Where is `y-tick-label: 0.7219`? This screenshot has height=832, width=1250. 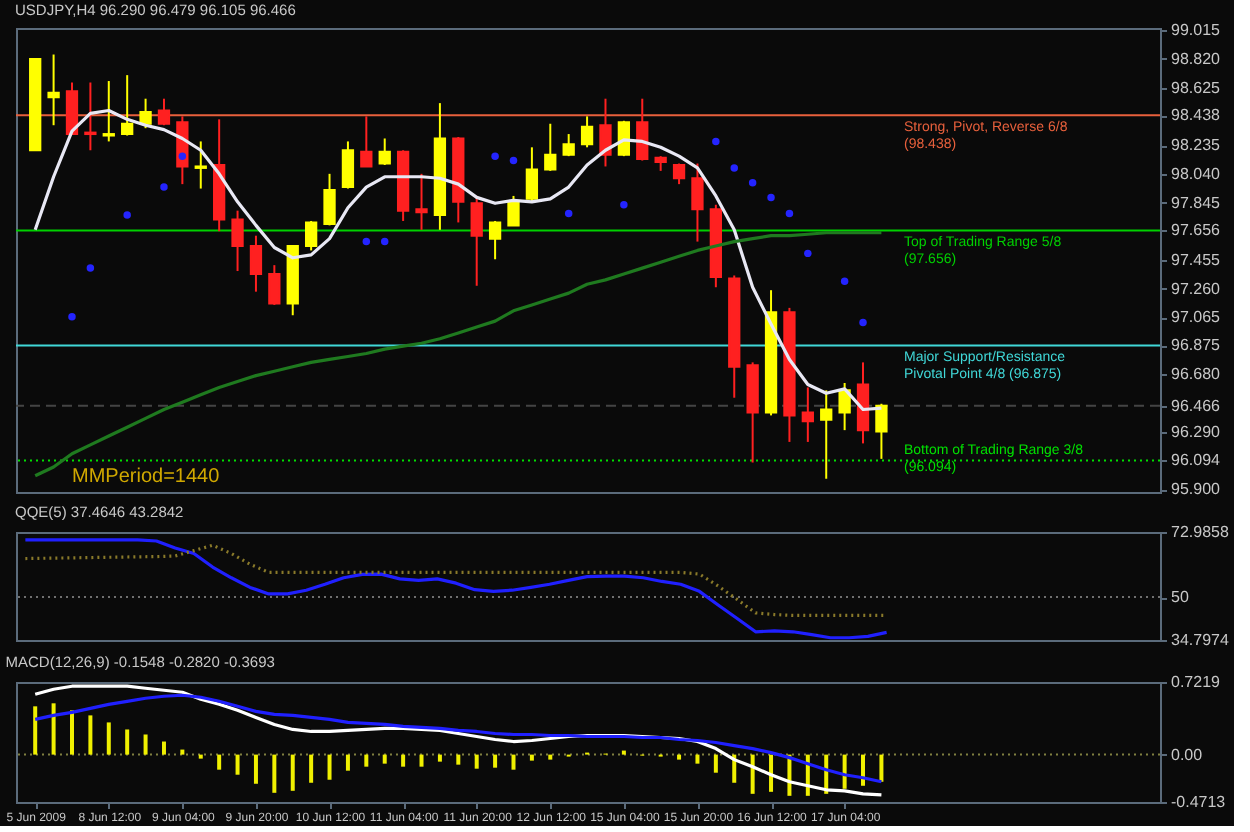 y-tick-label: 0.7219 is located at coordinates (1196, 682).